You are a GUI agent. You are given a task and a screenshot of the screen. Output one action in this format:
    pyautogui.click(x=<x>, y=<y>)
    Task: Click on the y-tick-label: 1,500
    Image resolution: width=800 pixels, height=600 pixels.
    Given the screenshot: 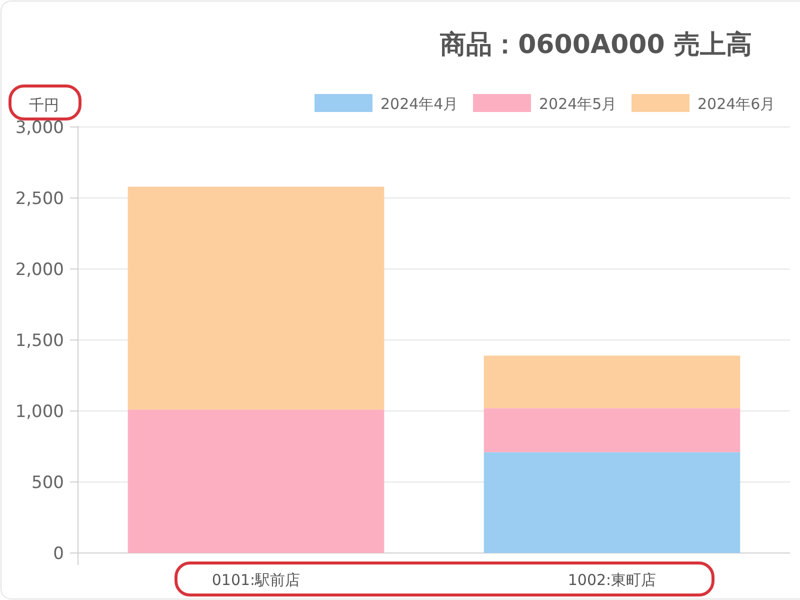 What is the action you would take?
    pyautogui.click(x=39, y=341)
    